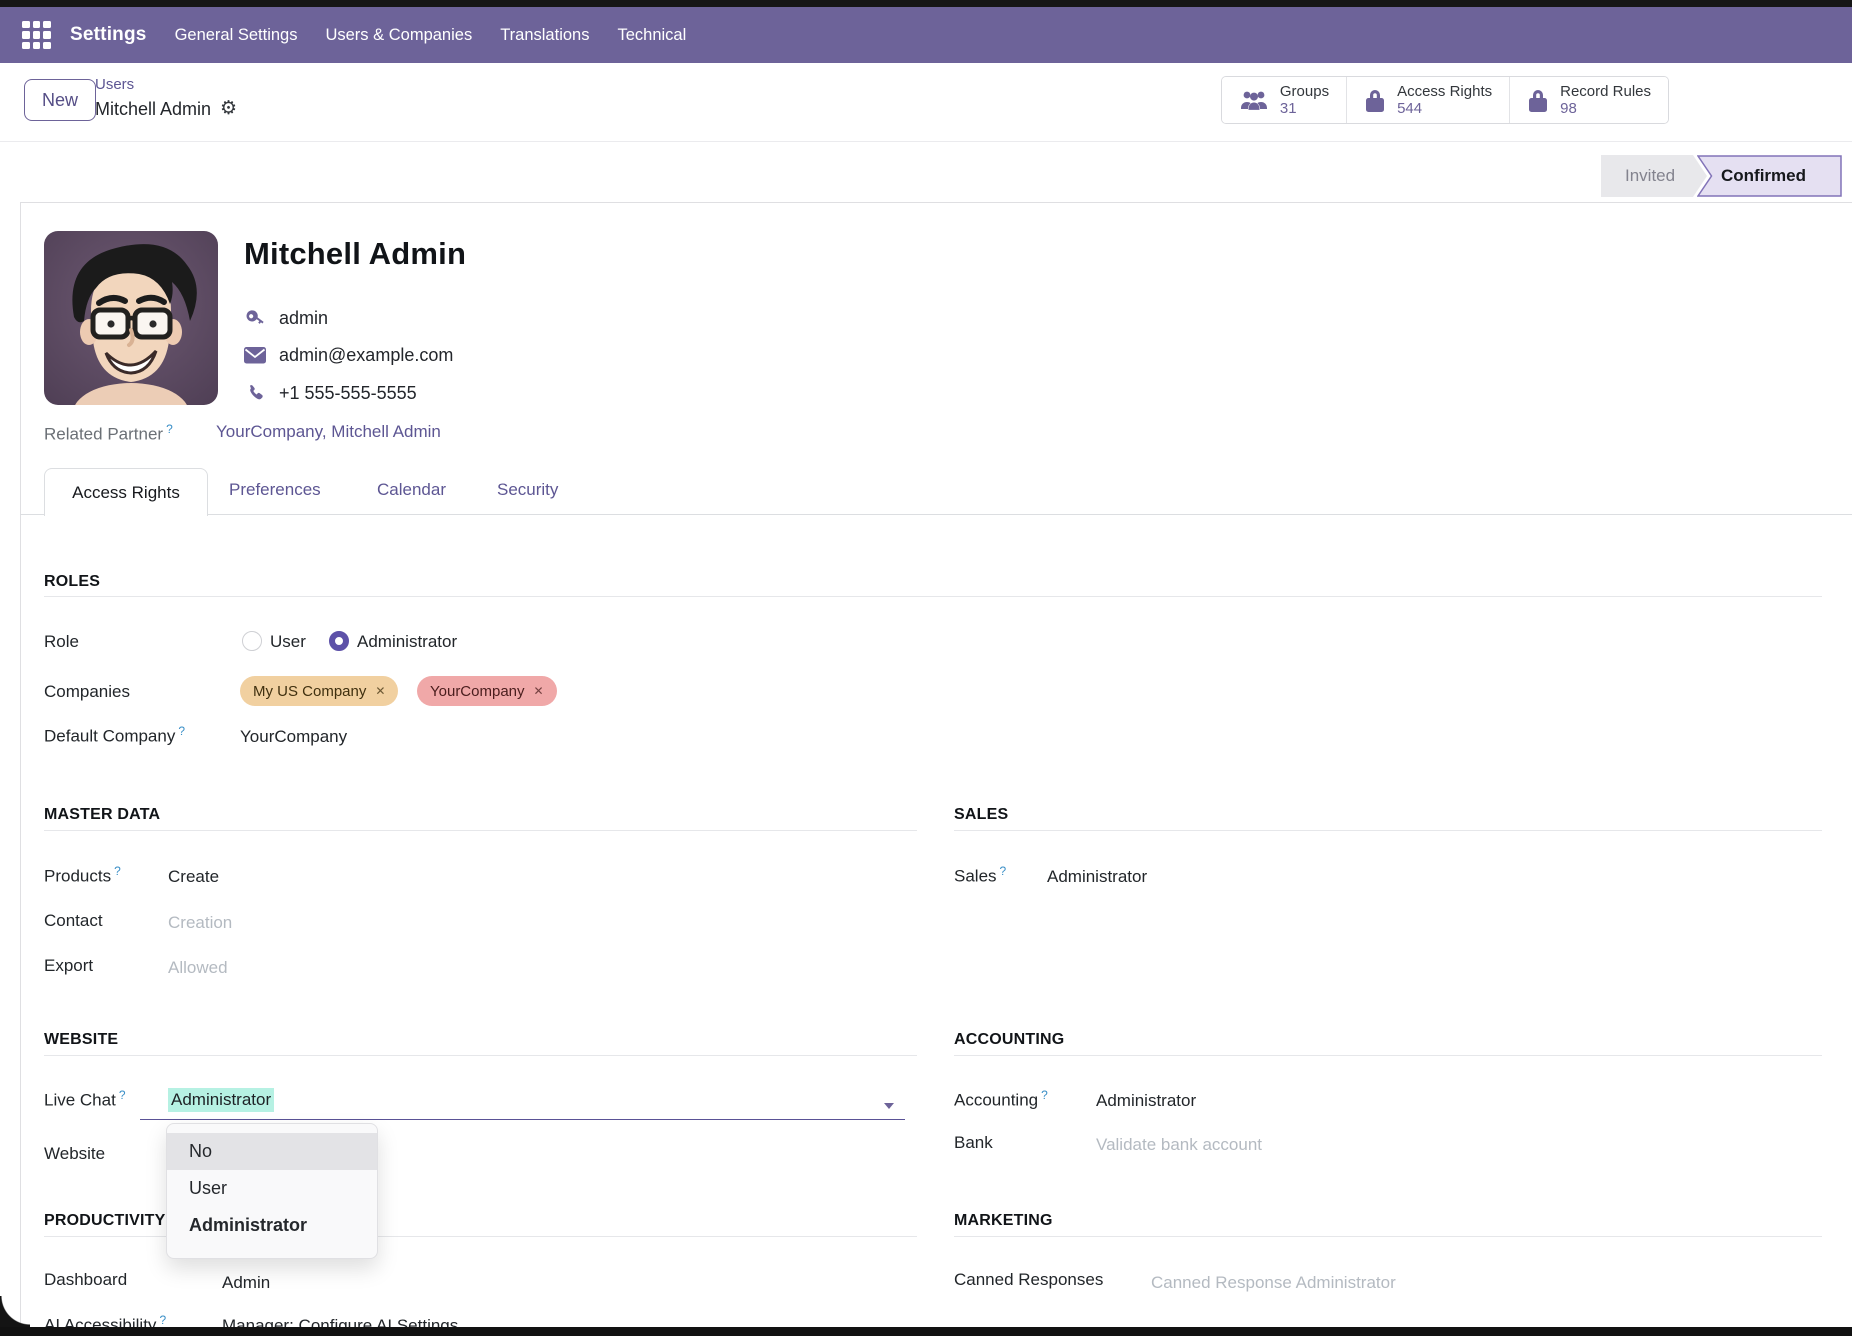 Image resolution: width=1852 pixels, height=1336 pixels. I want to click on app-name: Settings, so click(108, 34).